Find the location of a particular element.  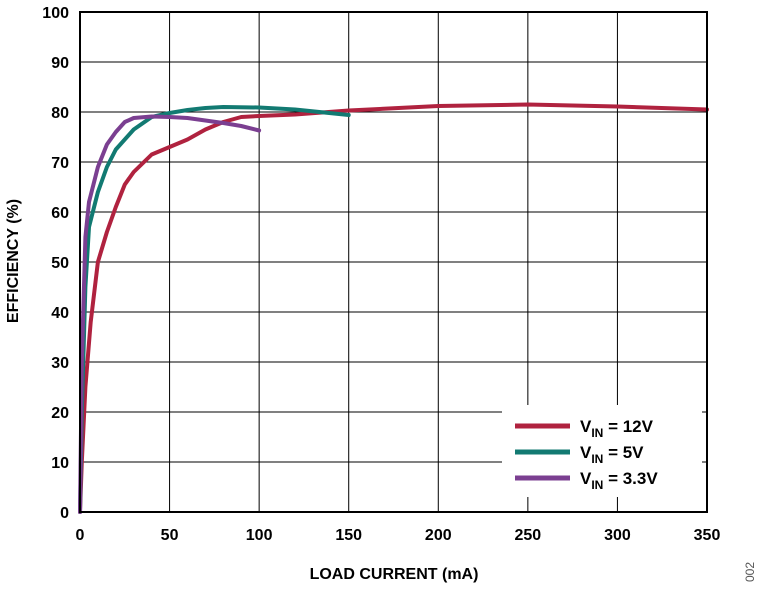

x-tick-label: 250 is located at coordinates (528, 535).